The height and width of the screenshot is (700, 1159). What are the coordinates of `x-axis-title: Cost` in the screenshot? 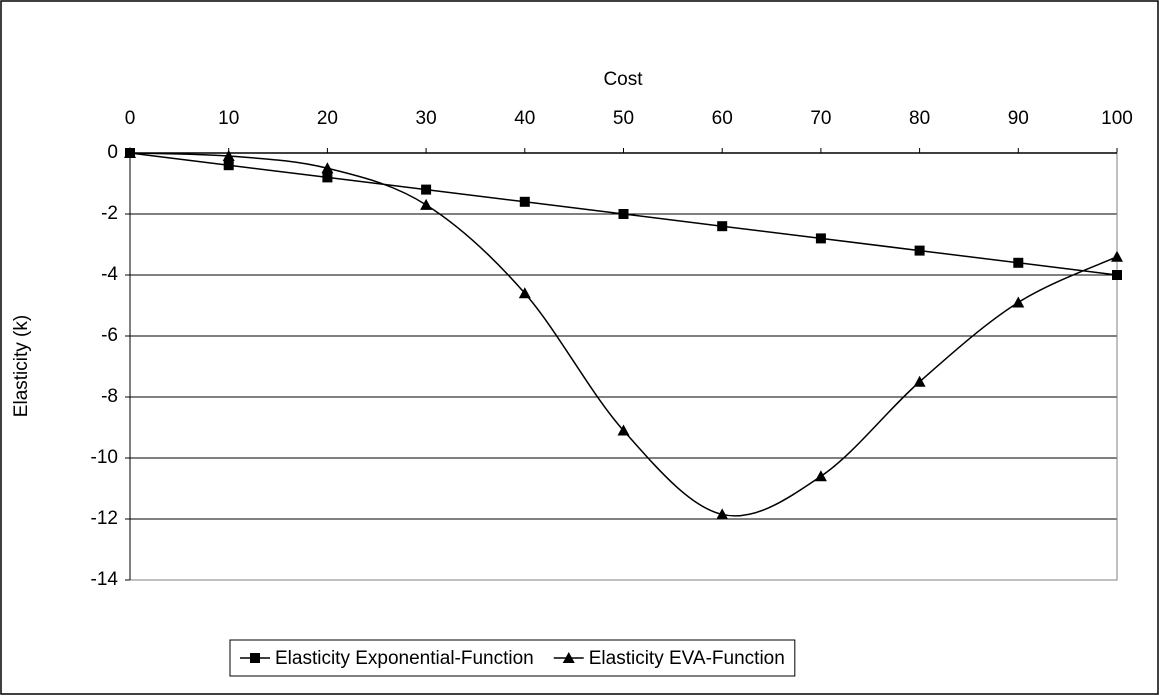 It's located at (623, 79).